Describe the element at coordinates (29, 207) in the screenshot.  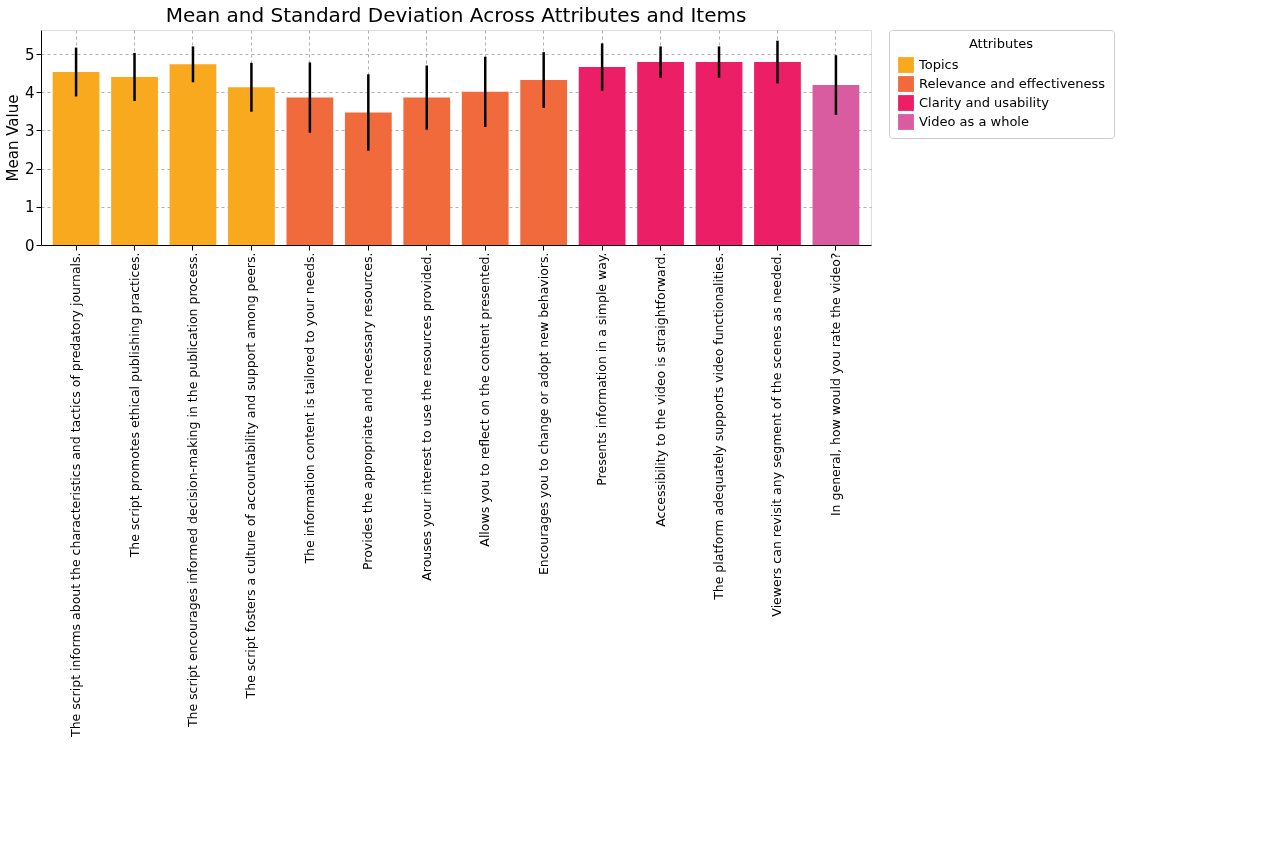
I see `y-tick-label: 1` at that location.